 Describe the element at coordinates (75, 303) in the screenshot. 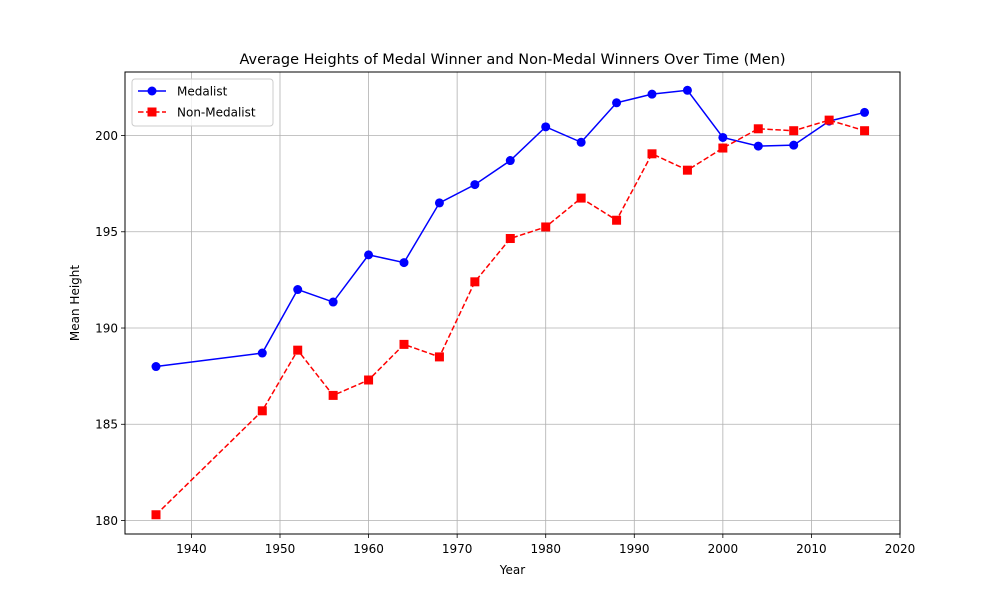

I see `y-axis-label: Mean Height` at that location.